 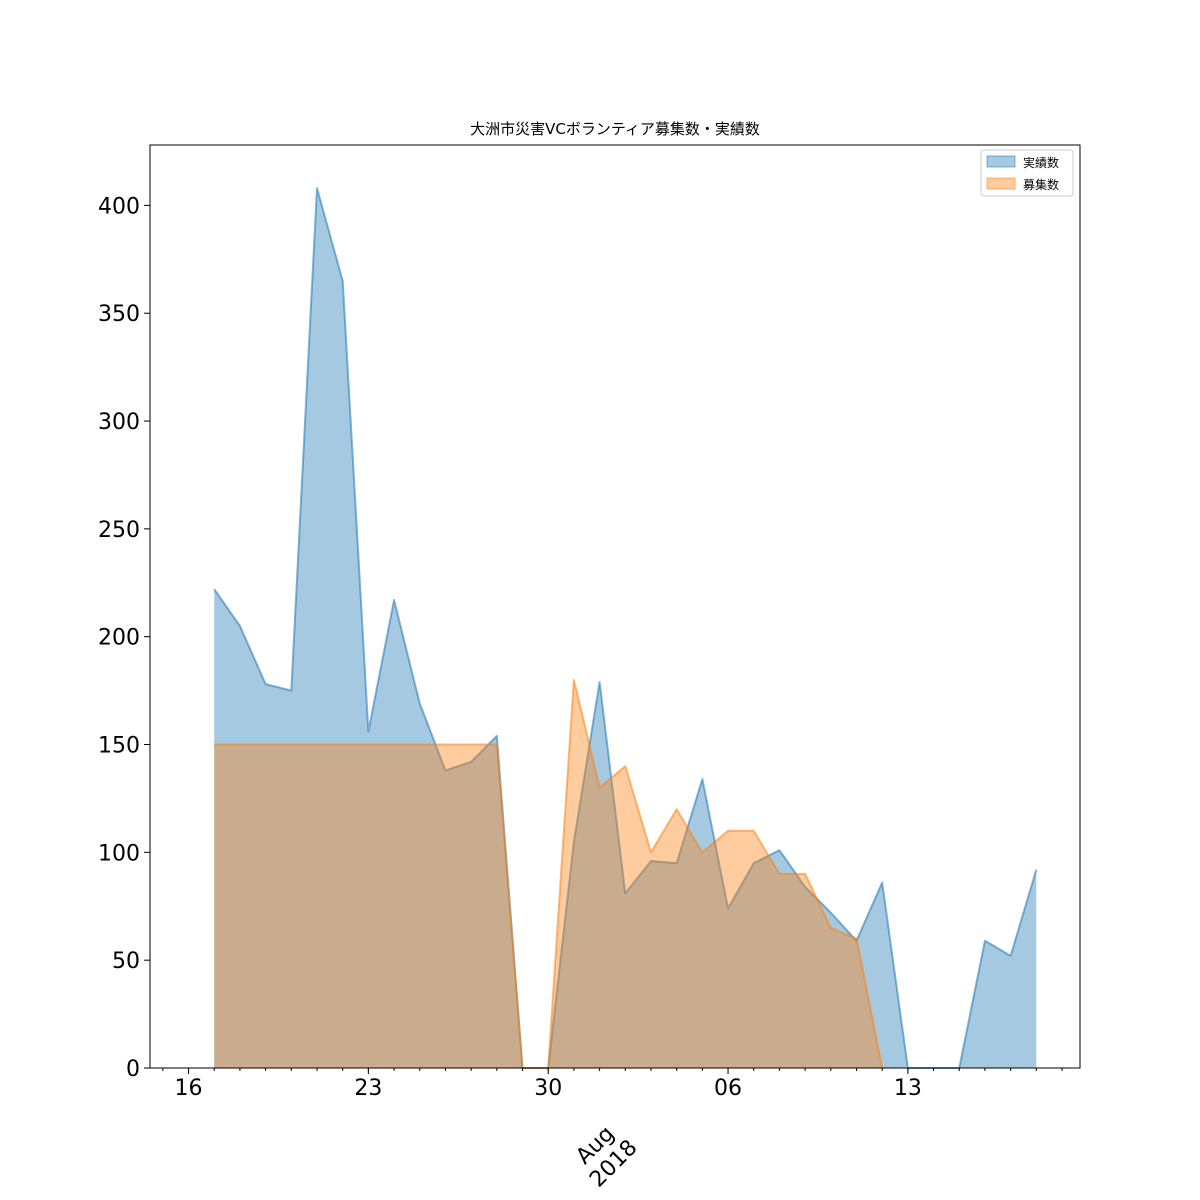 What do you see at coordinates (1041, 162) in the screenshot?
I see `legend-label: 実績数` at bounding box center [1041, 162].